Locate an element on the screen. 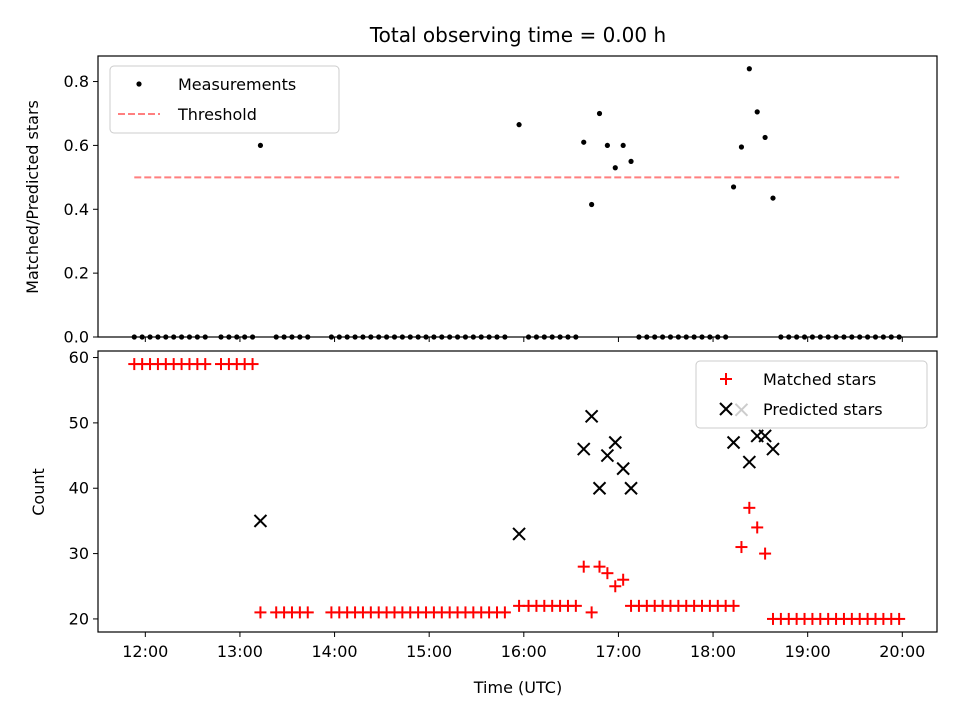 This screenshot has width=960, height=720. x-tick-label: 14:00 is located at coordinates (335, 651).